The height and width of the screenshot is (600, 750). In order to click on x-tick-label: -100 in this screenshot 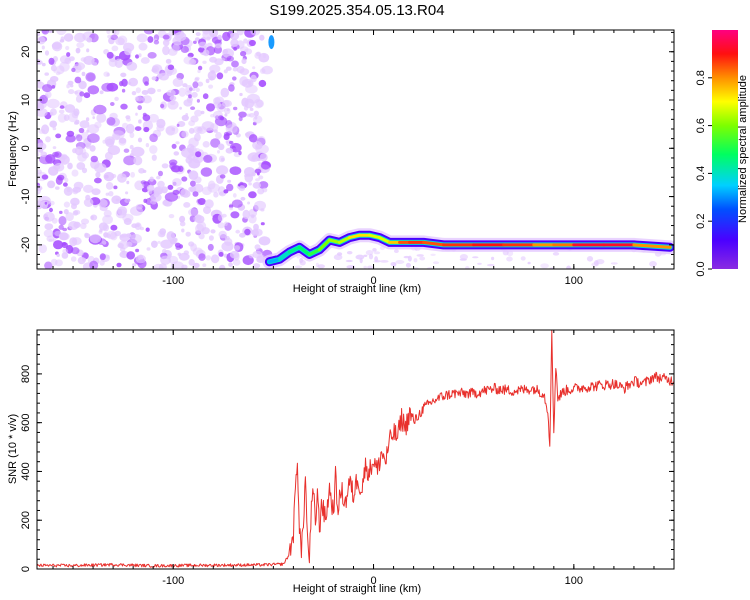, I will do `click(173, 581)`.